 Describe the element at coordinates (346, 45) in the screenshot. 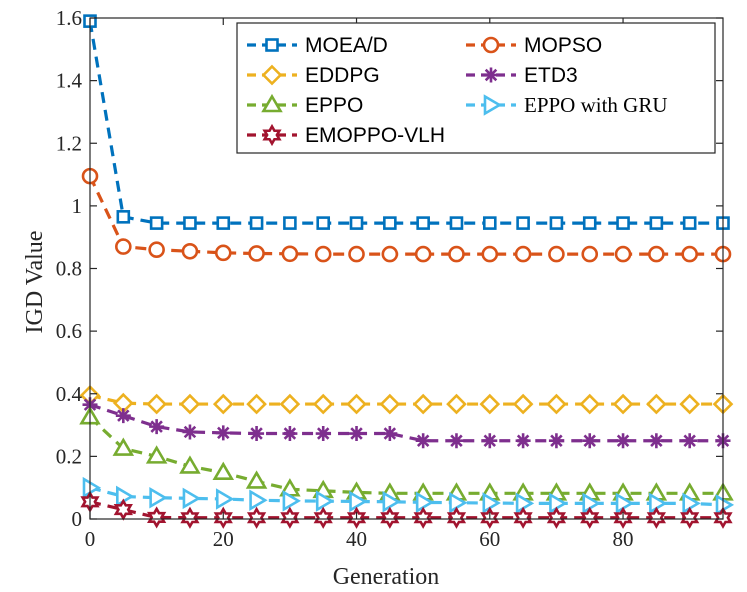

I see `legend-label: MOEA/D` at that location.